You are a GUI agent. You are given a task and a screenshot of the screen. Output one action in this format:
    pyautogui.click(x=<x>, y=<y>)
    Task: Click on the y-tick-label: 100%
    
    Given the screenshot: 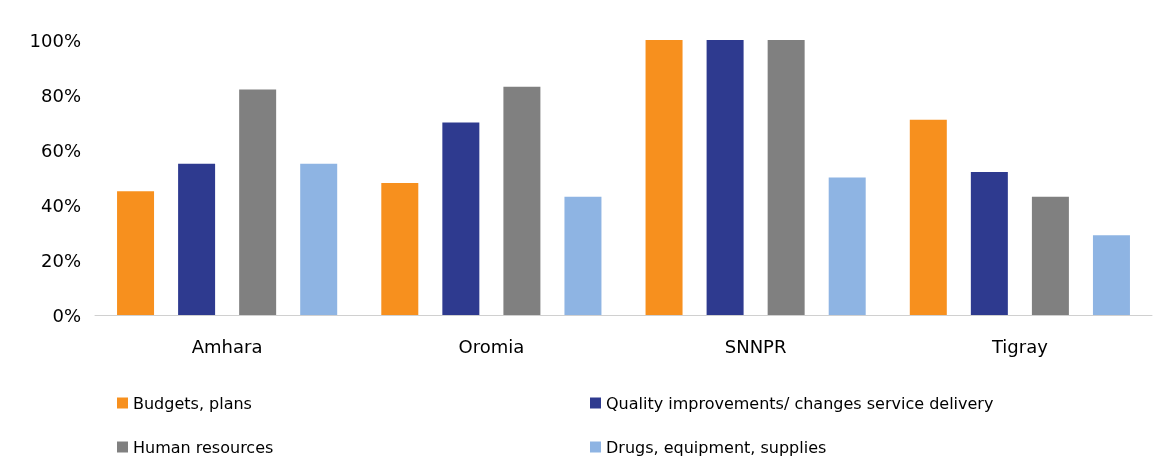 What is the action you would take?
    pyautogui.click(x=55, y=40)
    